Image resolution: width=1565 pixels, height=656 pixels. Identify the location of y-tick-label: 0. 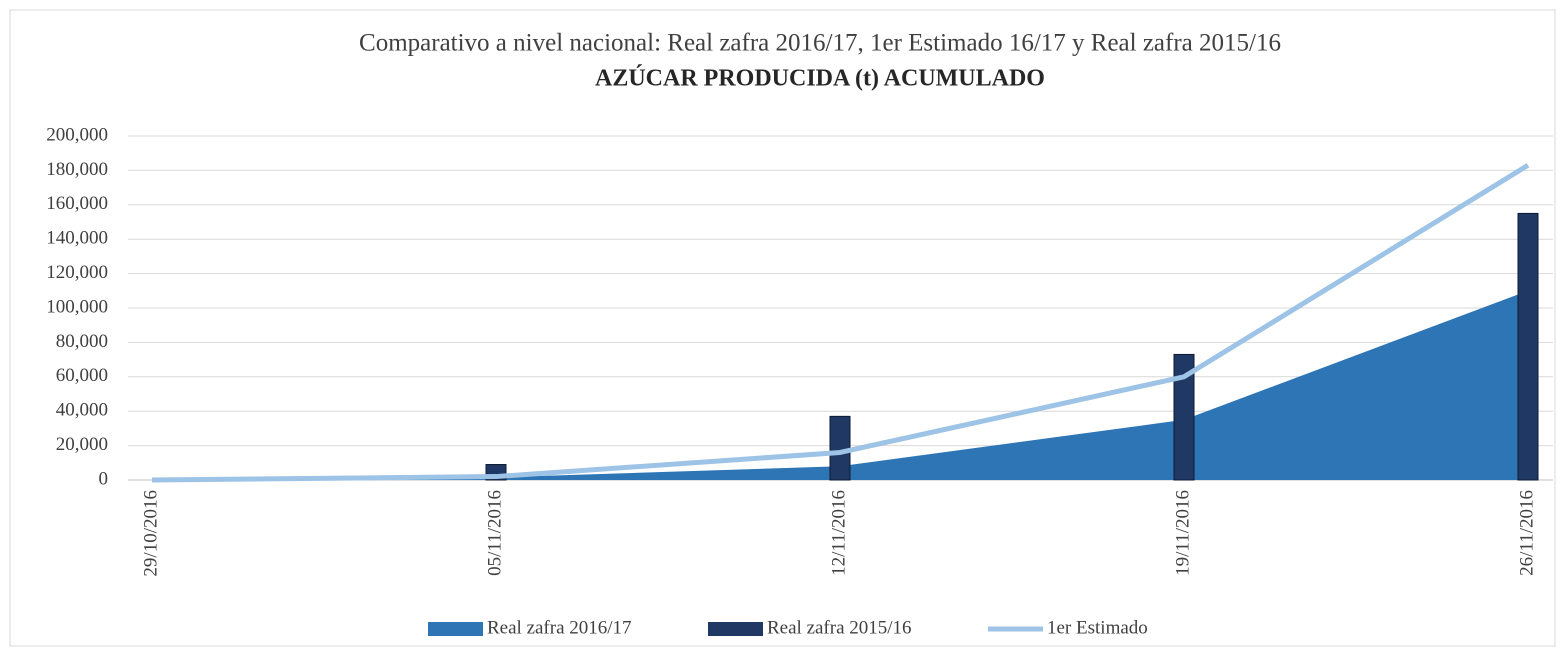
(104, 478).